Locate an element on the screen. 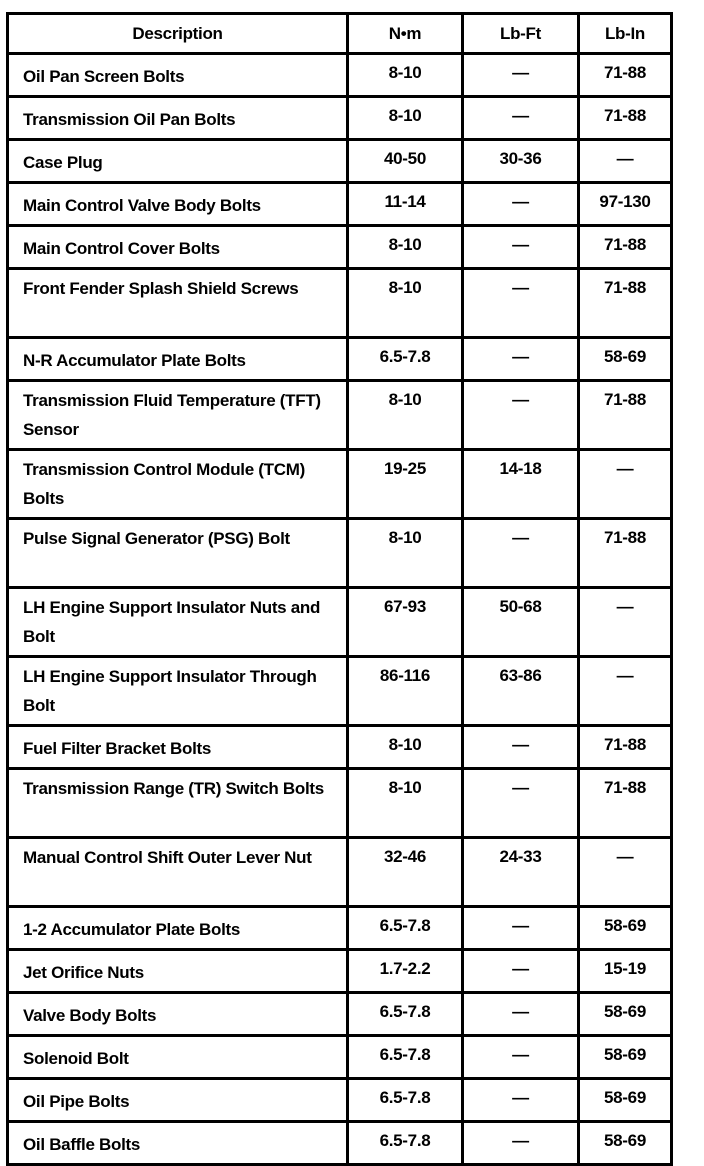 The height and width of the screenshot is (1166, 704). cell-lbin: 15-19 is located at coordinates (625, 971).